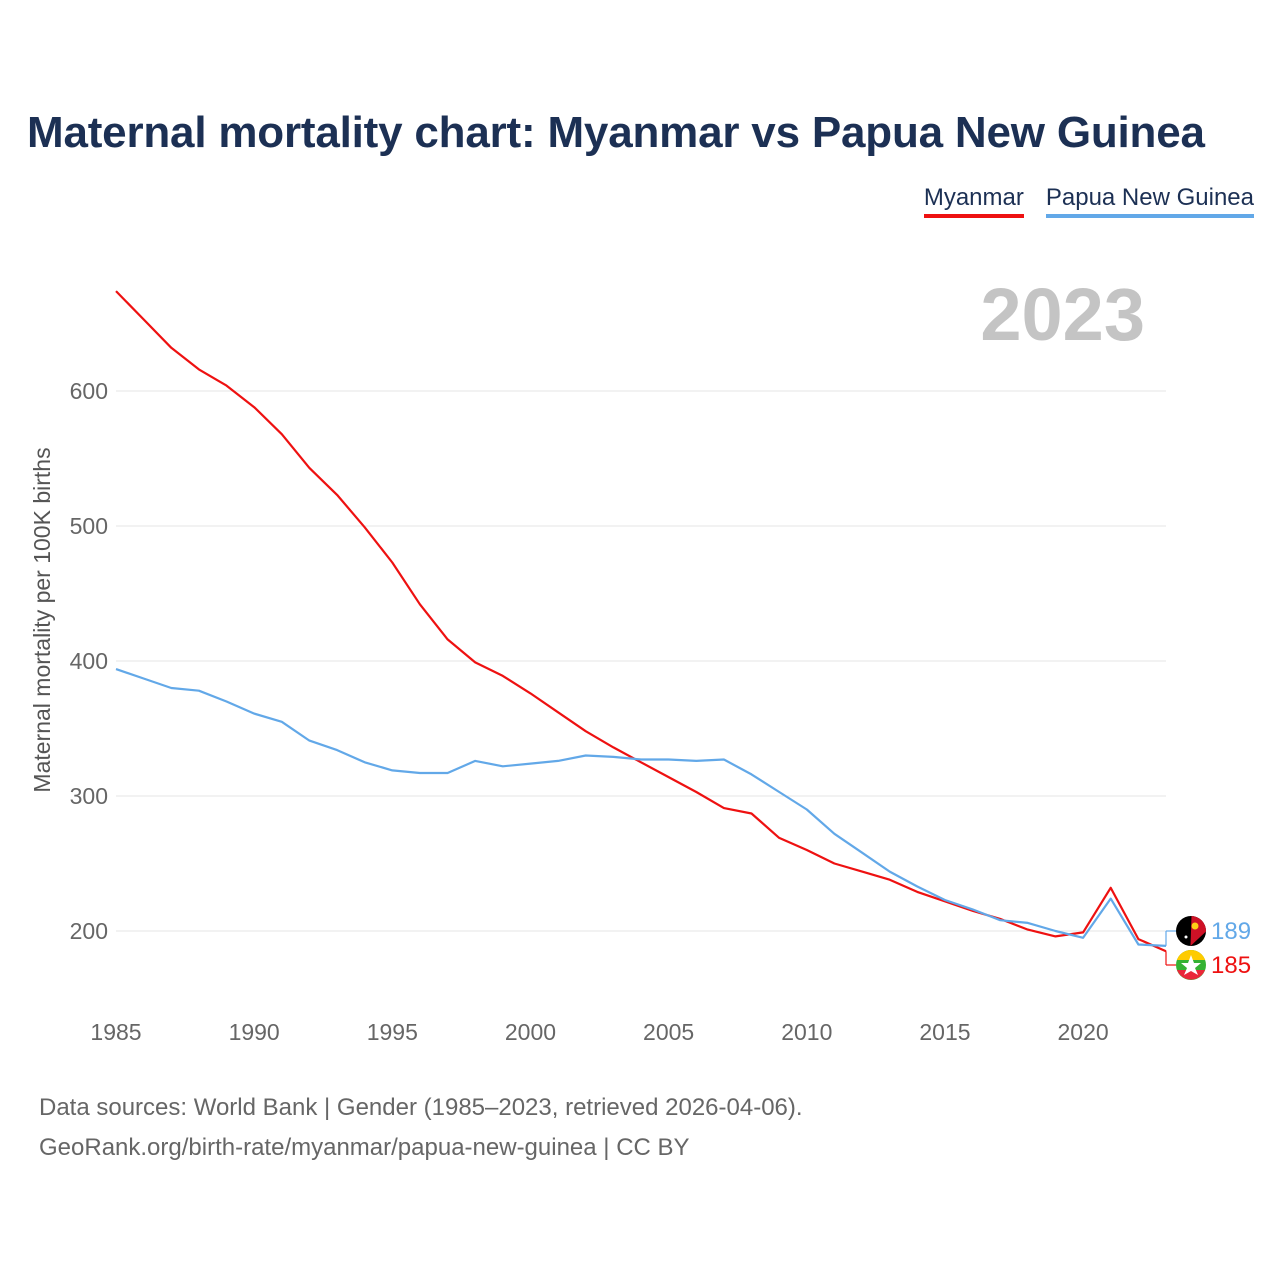  What do you see at coordinates (1191, 975) in the screenshot?
I see `flag-icon-band-bottom` at bounding box center [1191, 975].